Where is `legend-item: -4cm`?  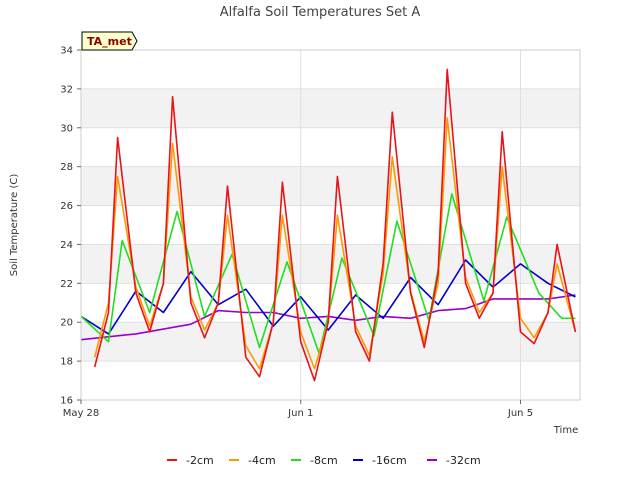
legend-item: -4cm is located at coordinates (252, 460).